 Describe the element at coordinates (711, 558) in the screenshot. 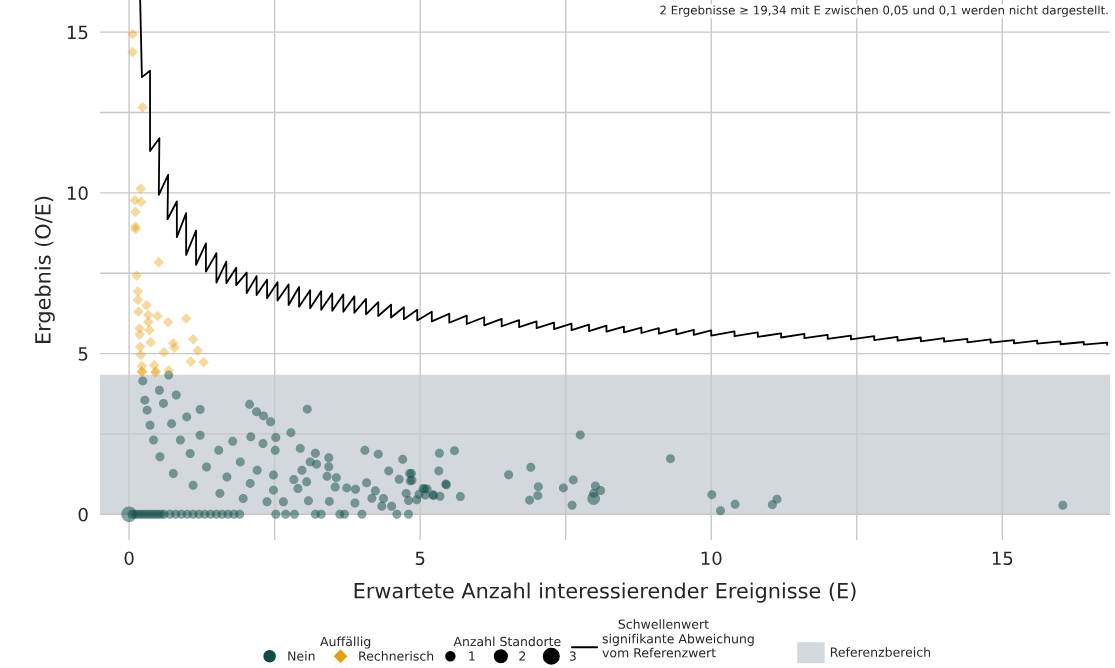

I see `x-tick-label: 10` at that location.